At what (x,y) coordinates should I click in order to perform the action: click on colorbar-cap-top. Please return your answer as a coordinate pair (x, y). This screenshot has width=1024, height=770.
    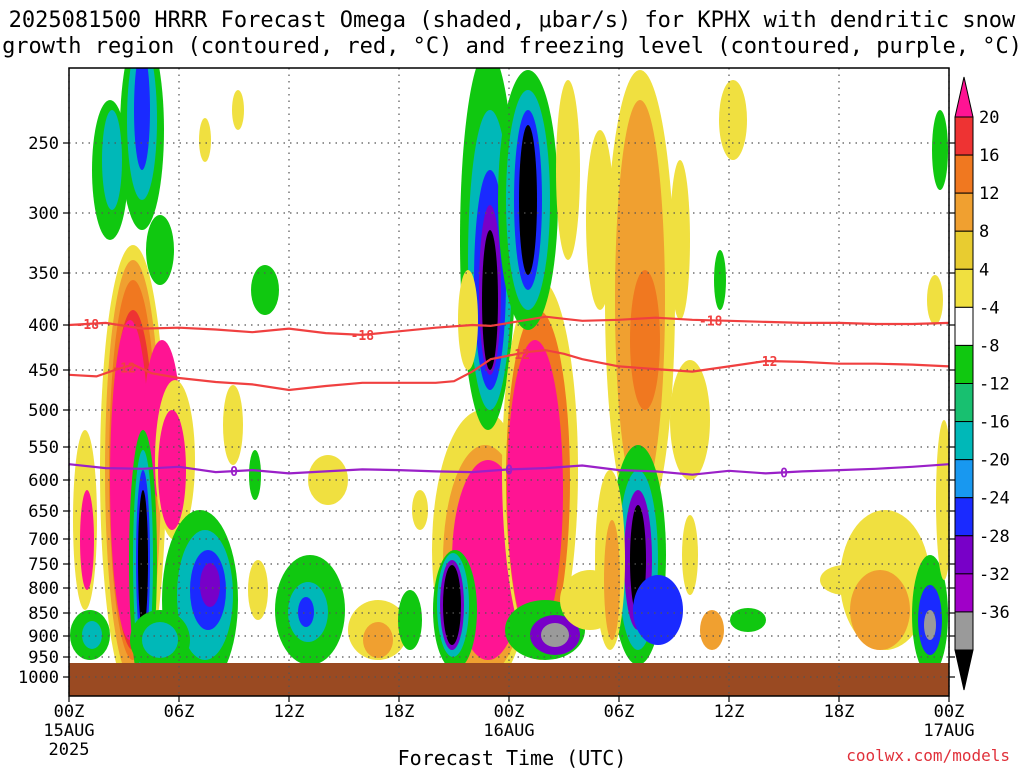
    Looking at the image, I should click on (964, 97).